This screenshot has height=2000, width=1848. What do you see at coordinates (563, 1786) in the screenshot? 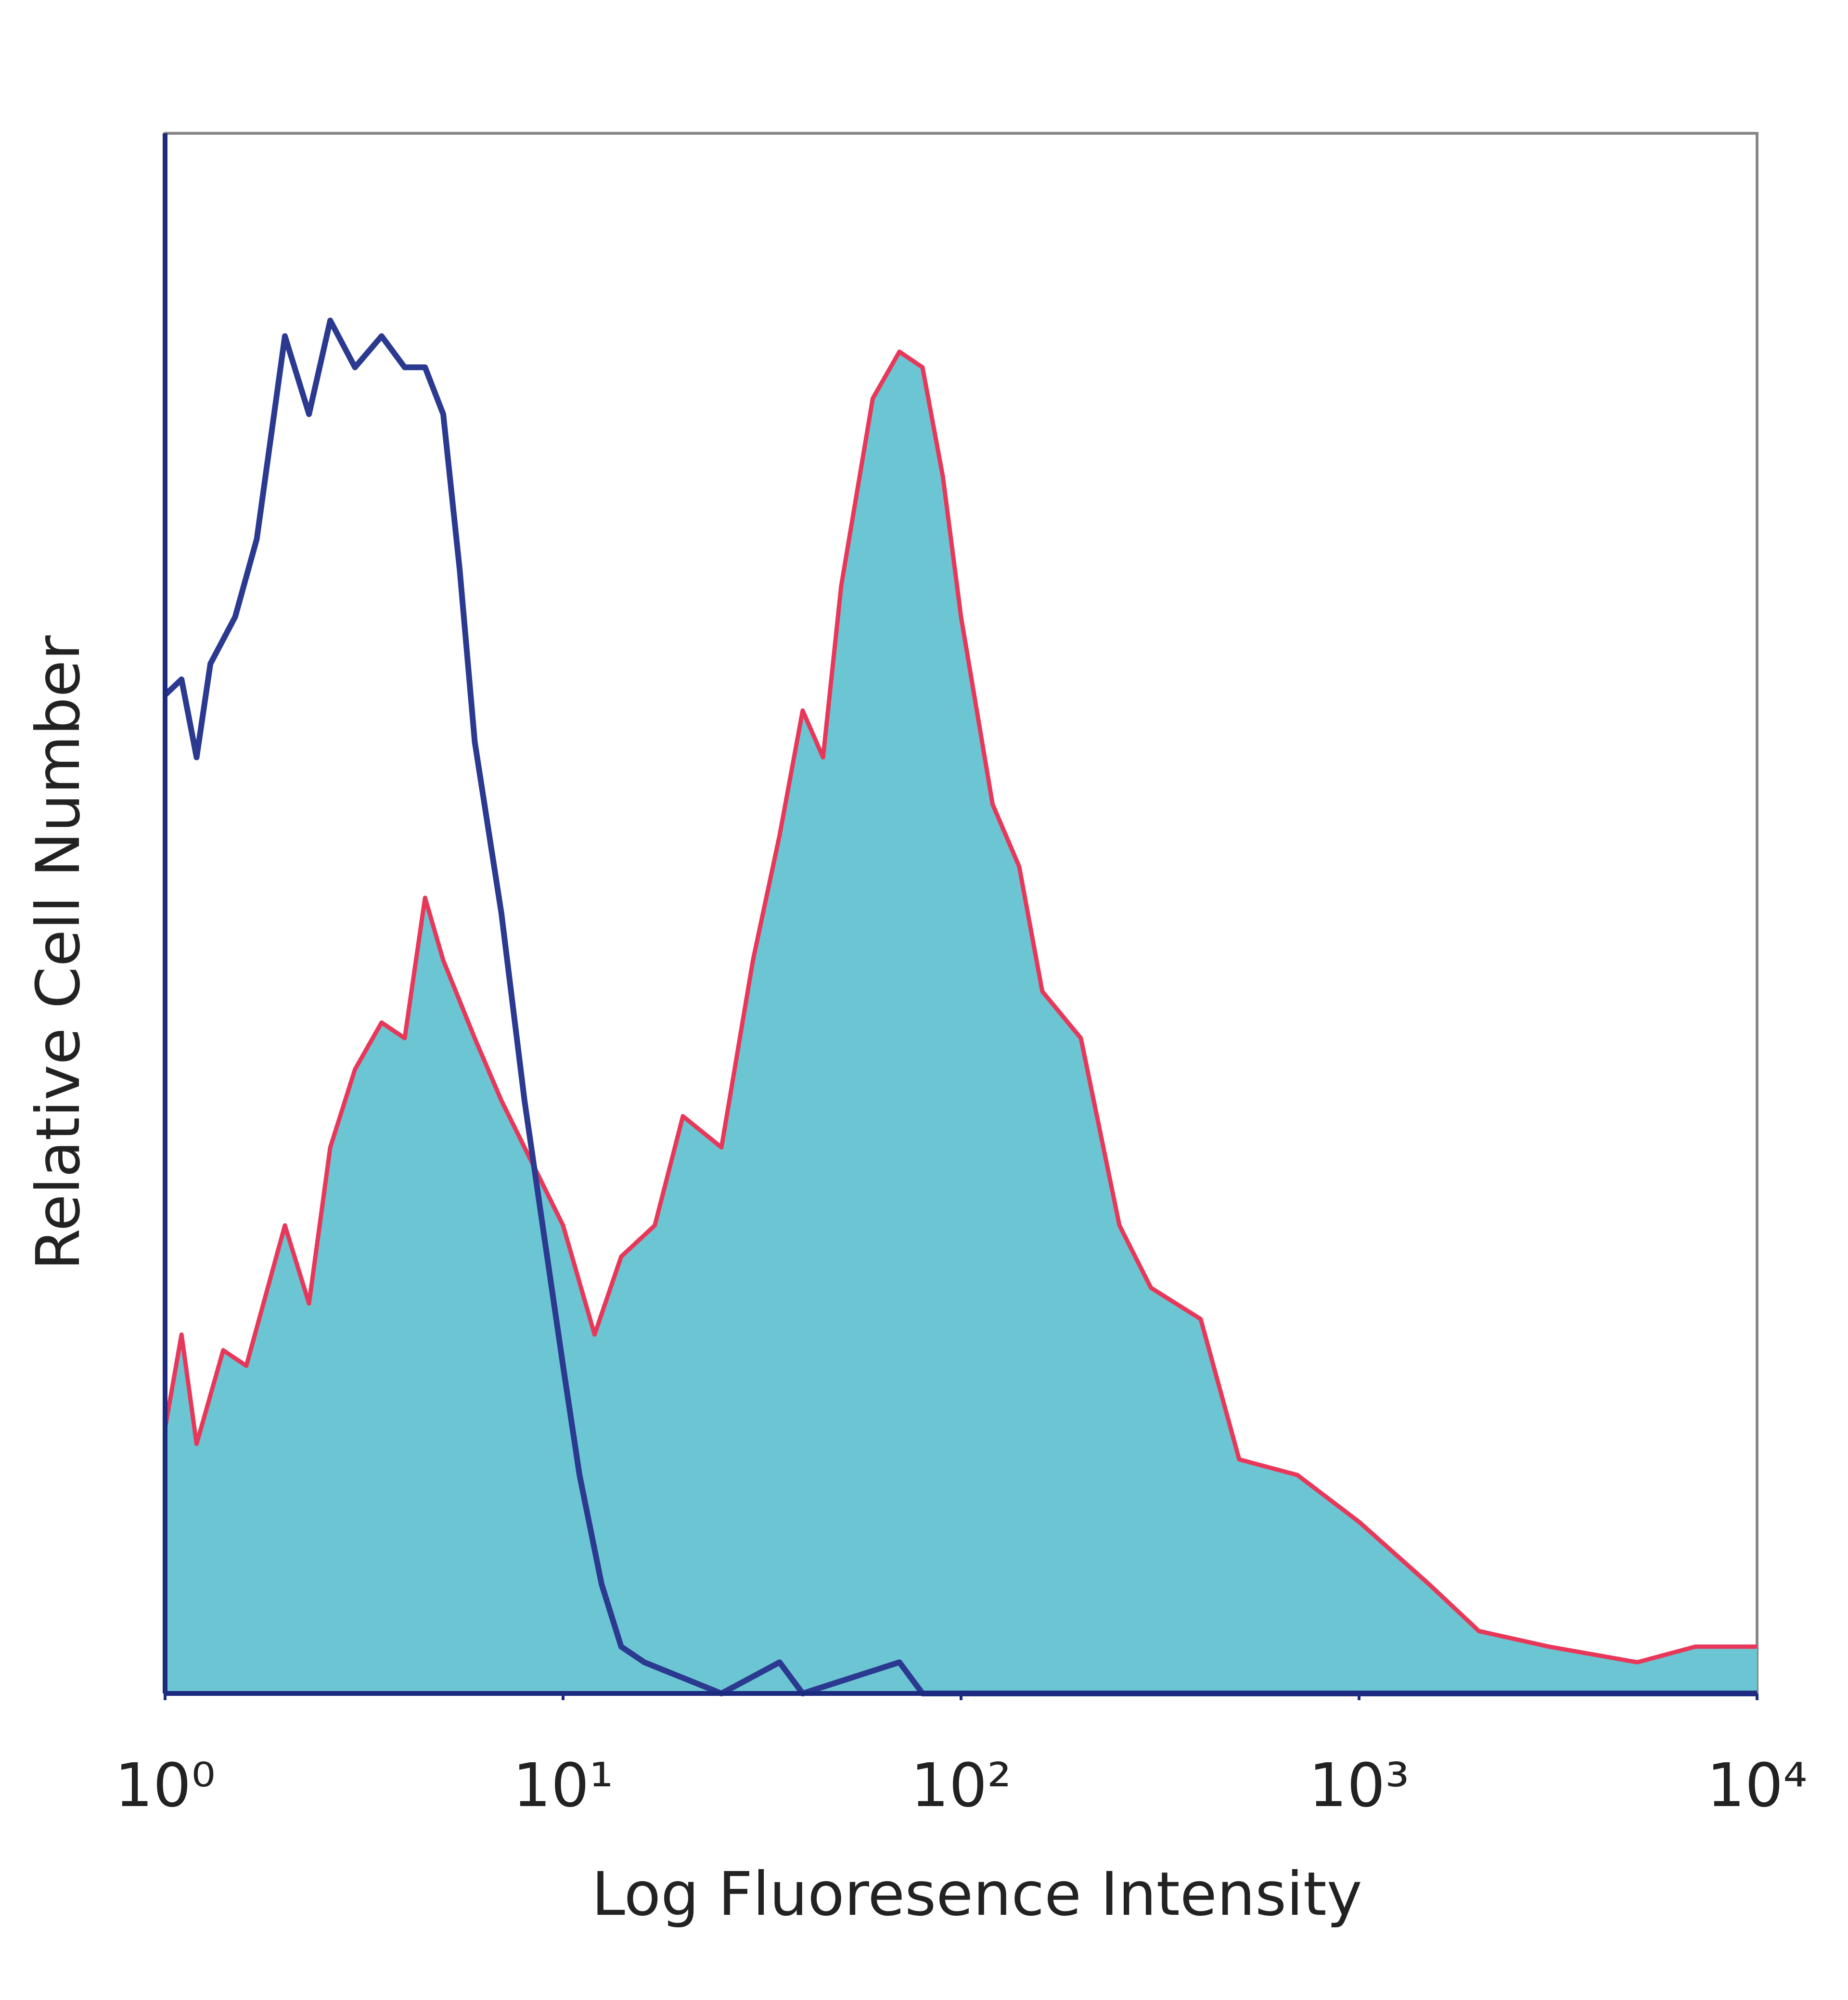
I see `x-tick-label: 10¹` at bounding box center [563, 1786].